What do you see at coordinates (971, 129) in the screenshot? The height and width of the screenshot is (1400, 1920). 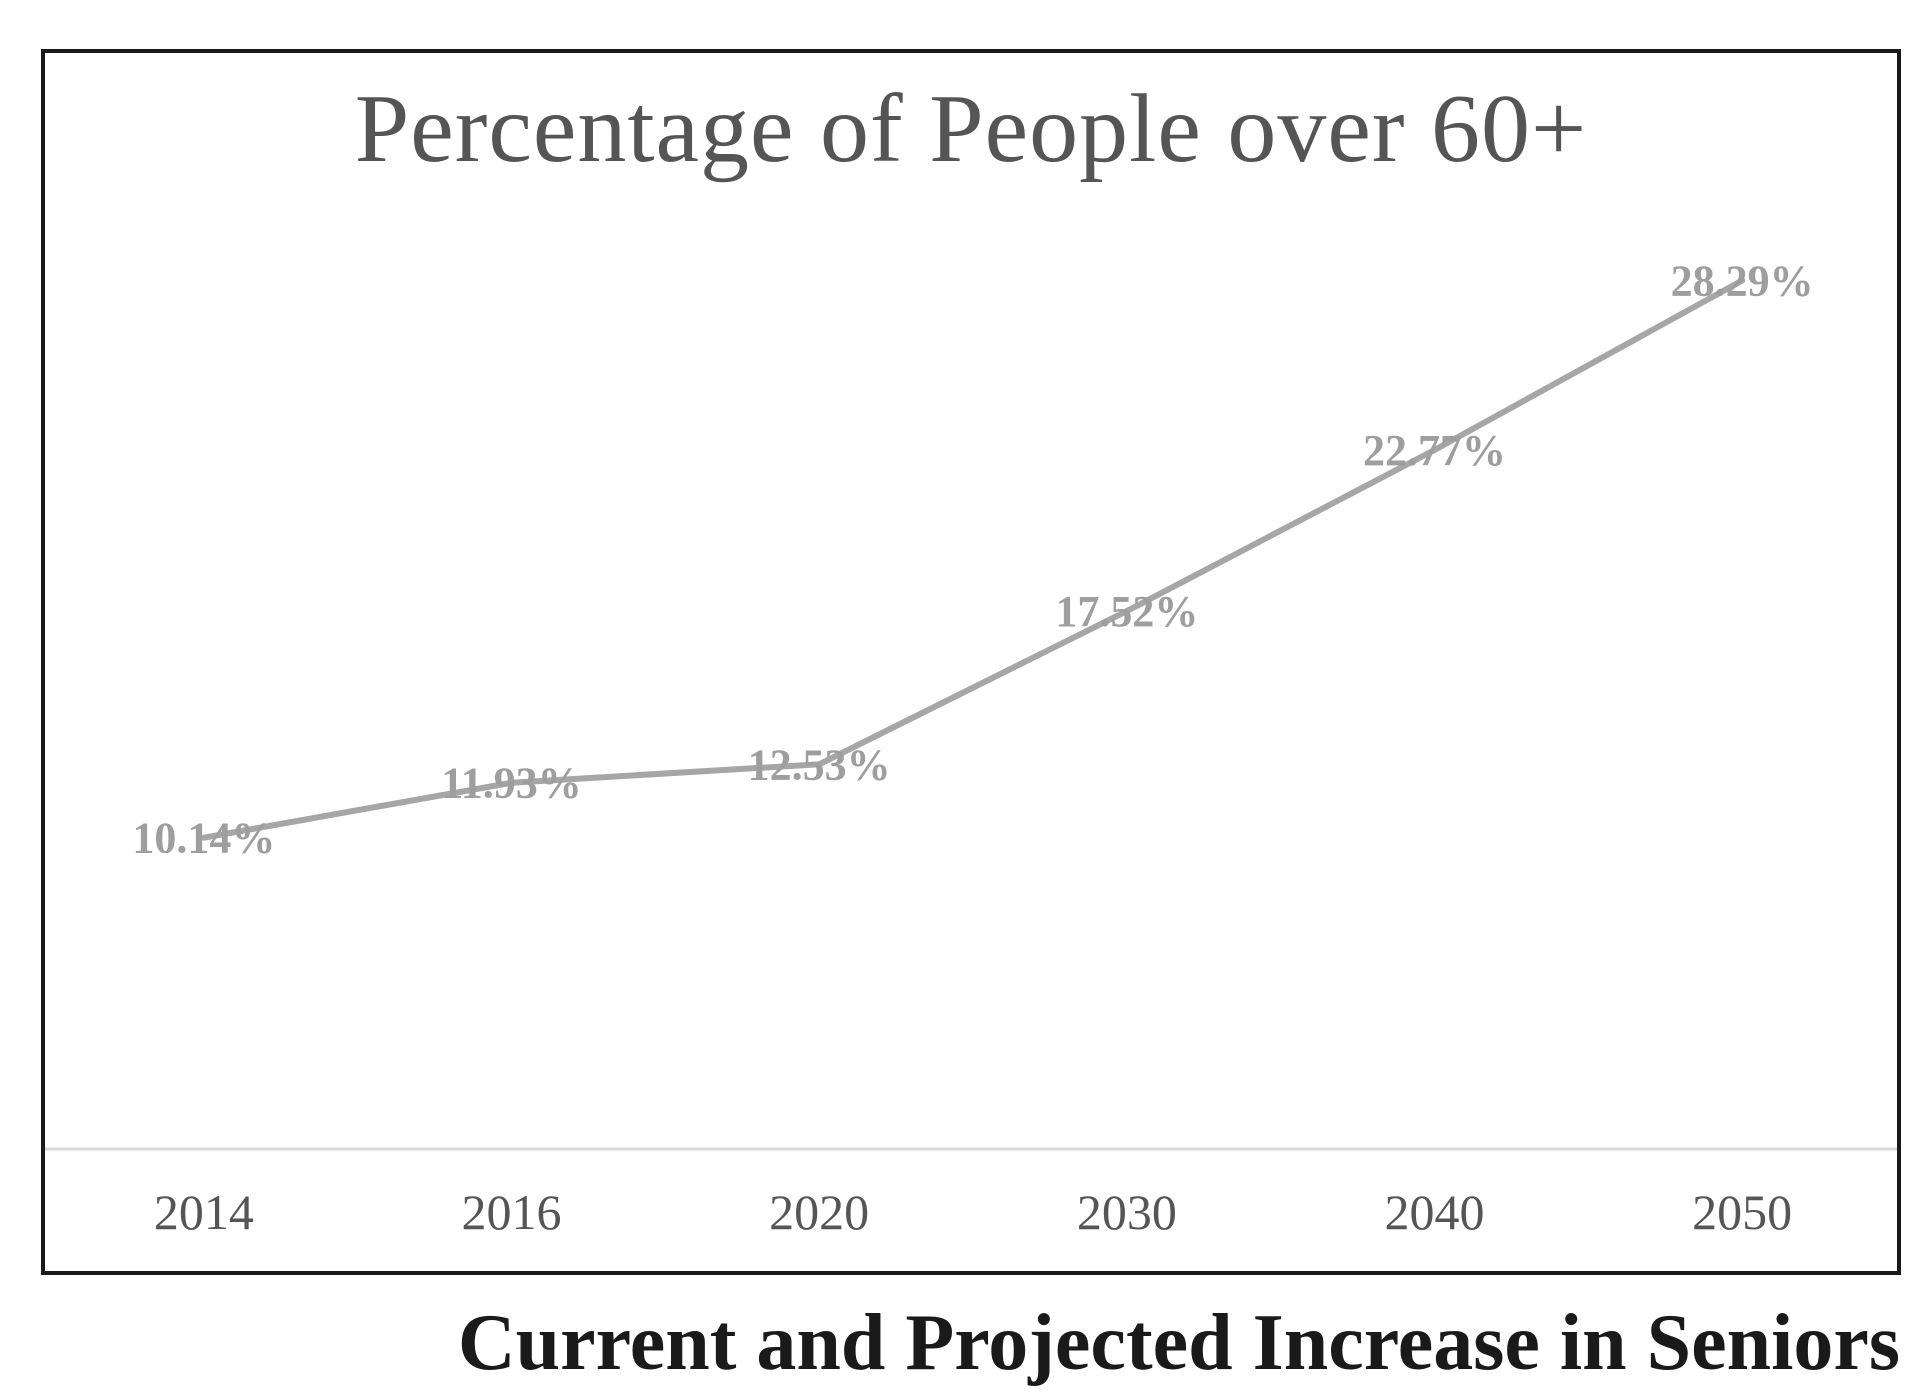 I see `chart-title: Percentage of People over 60+` at bounding box center [971, 129].